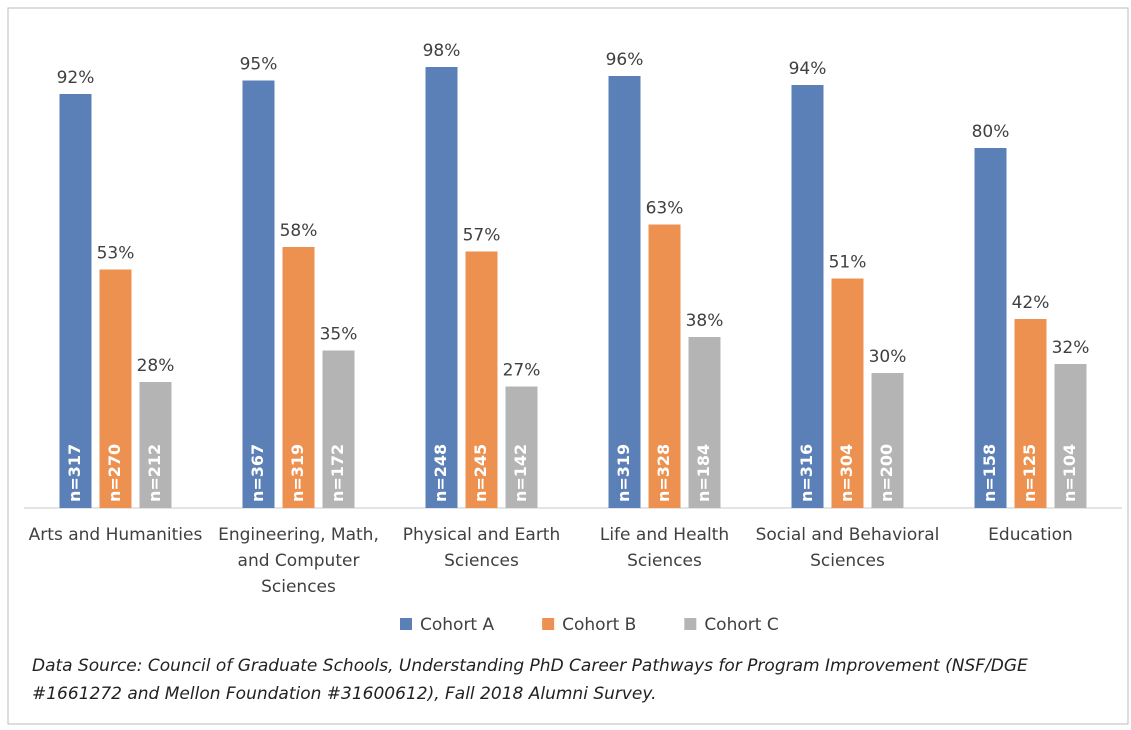  Describe the element at coordinates (299, 231) in the screenshot. I see `value-label: 58%` at that location.